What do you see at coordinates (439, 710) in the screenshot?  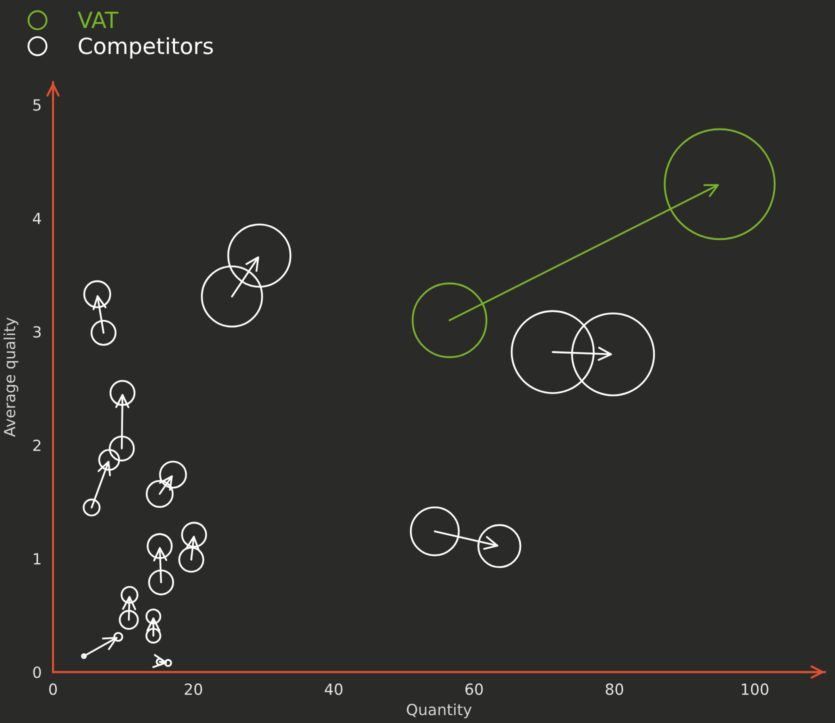 I see `x-axis-title: Quantity` at bounding box center [439, 710].